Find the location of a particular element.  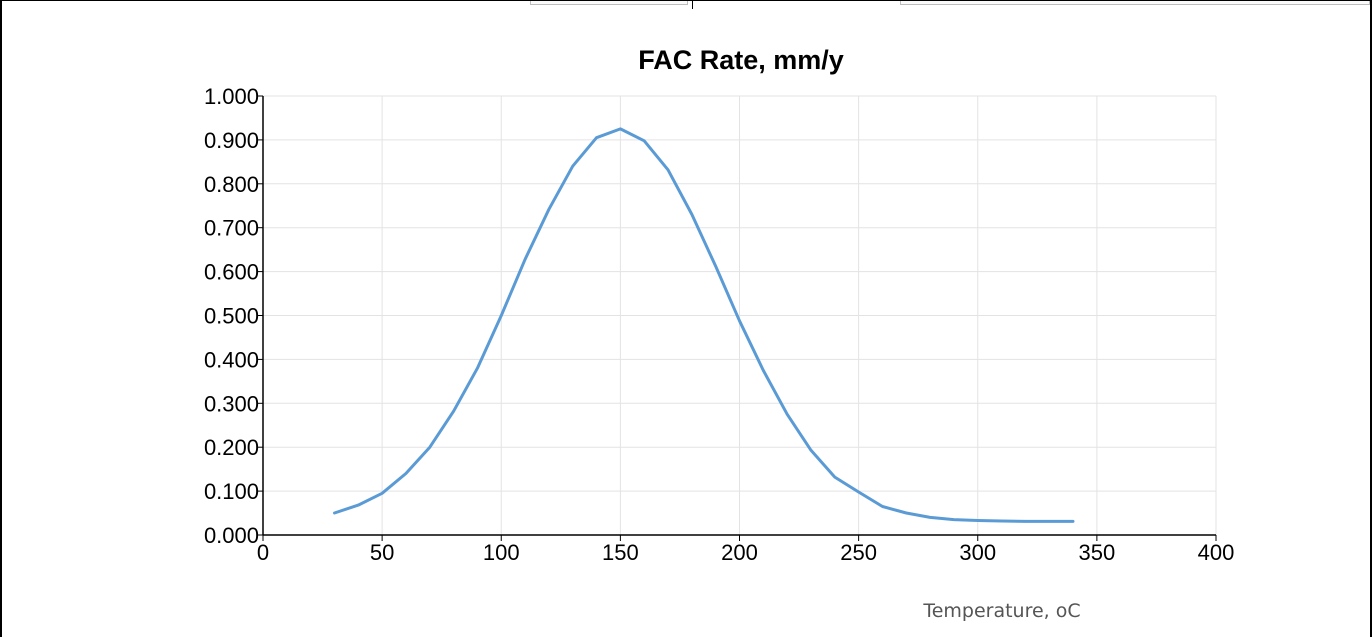

y-tick-label: 0.300 is located at coordinates (231, 403).